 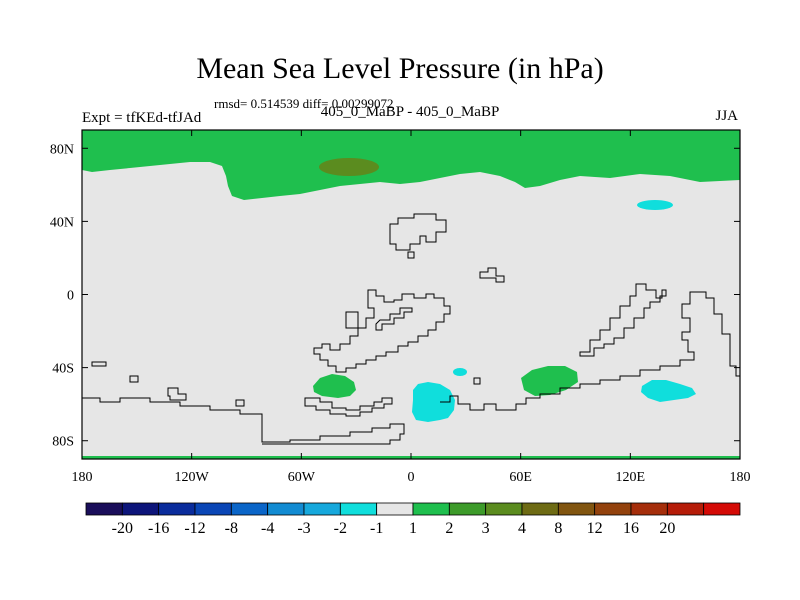 I want to click on coastline-south-america, so click(x=382, y=331).